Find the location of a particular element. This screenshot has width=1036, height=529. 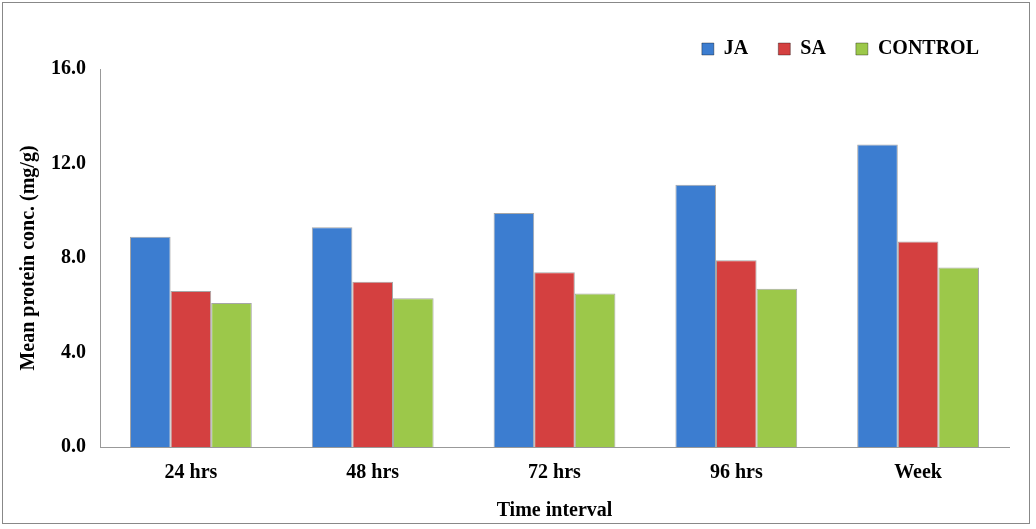

y-tick-label: 4.0 is located at coordinates (73, 350).